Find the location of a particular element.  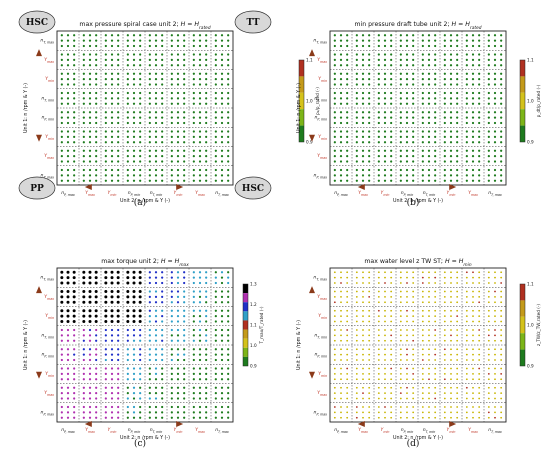

x-tick-label: nP, min is located at coordinates (134, 194).